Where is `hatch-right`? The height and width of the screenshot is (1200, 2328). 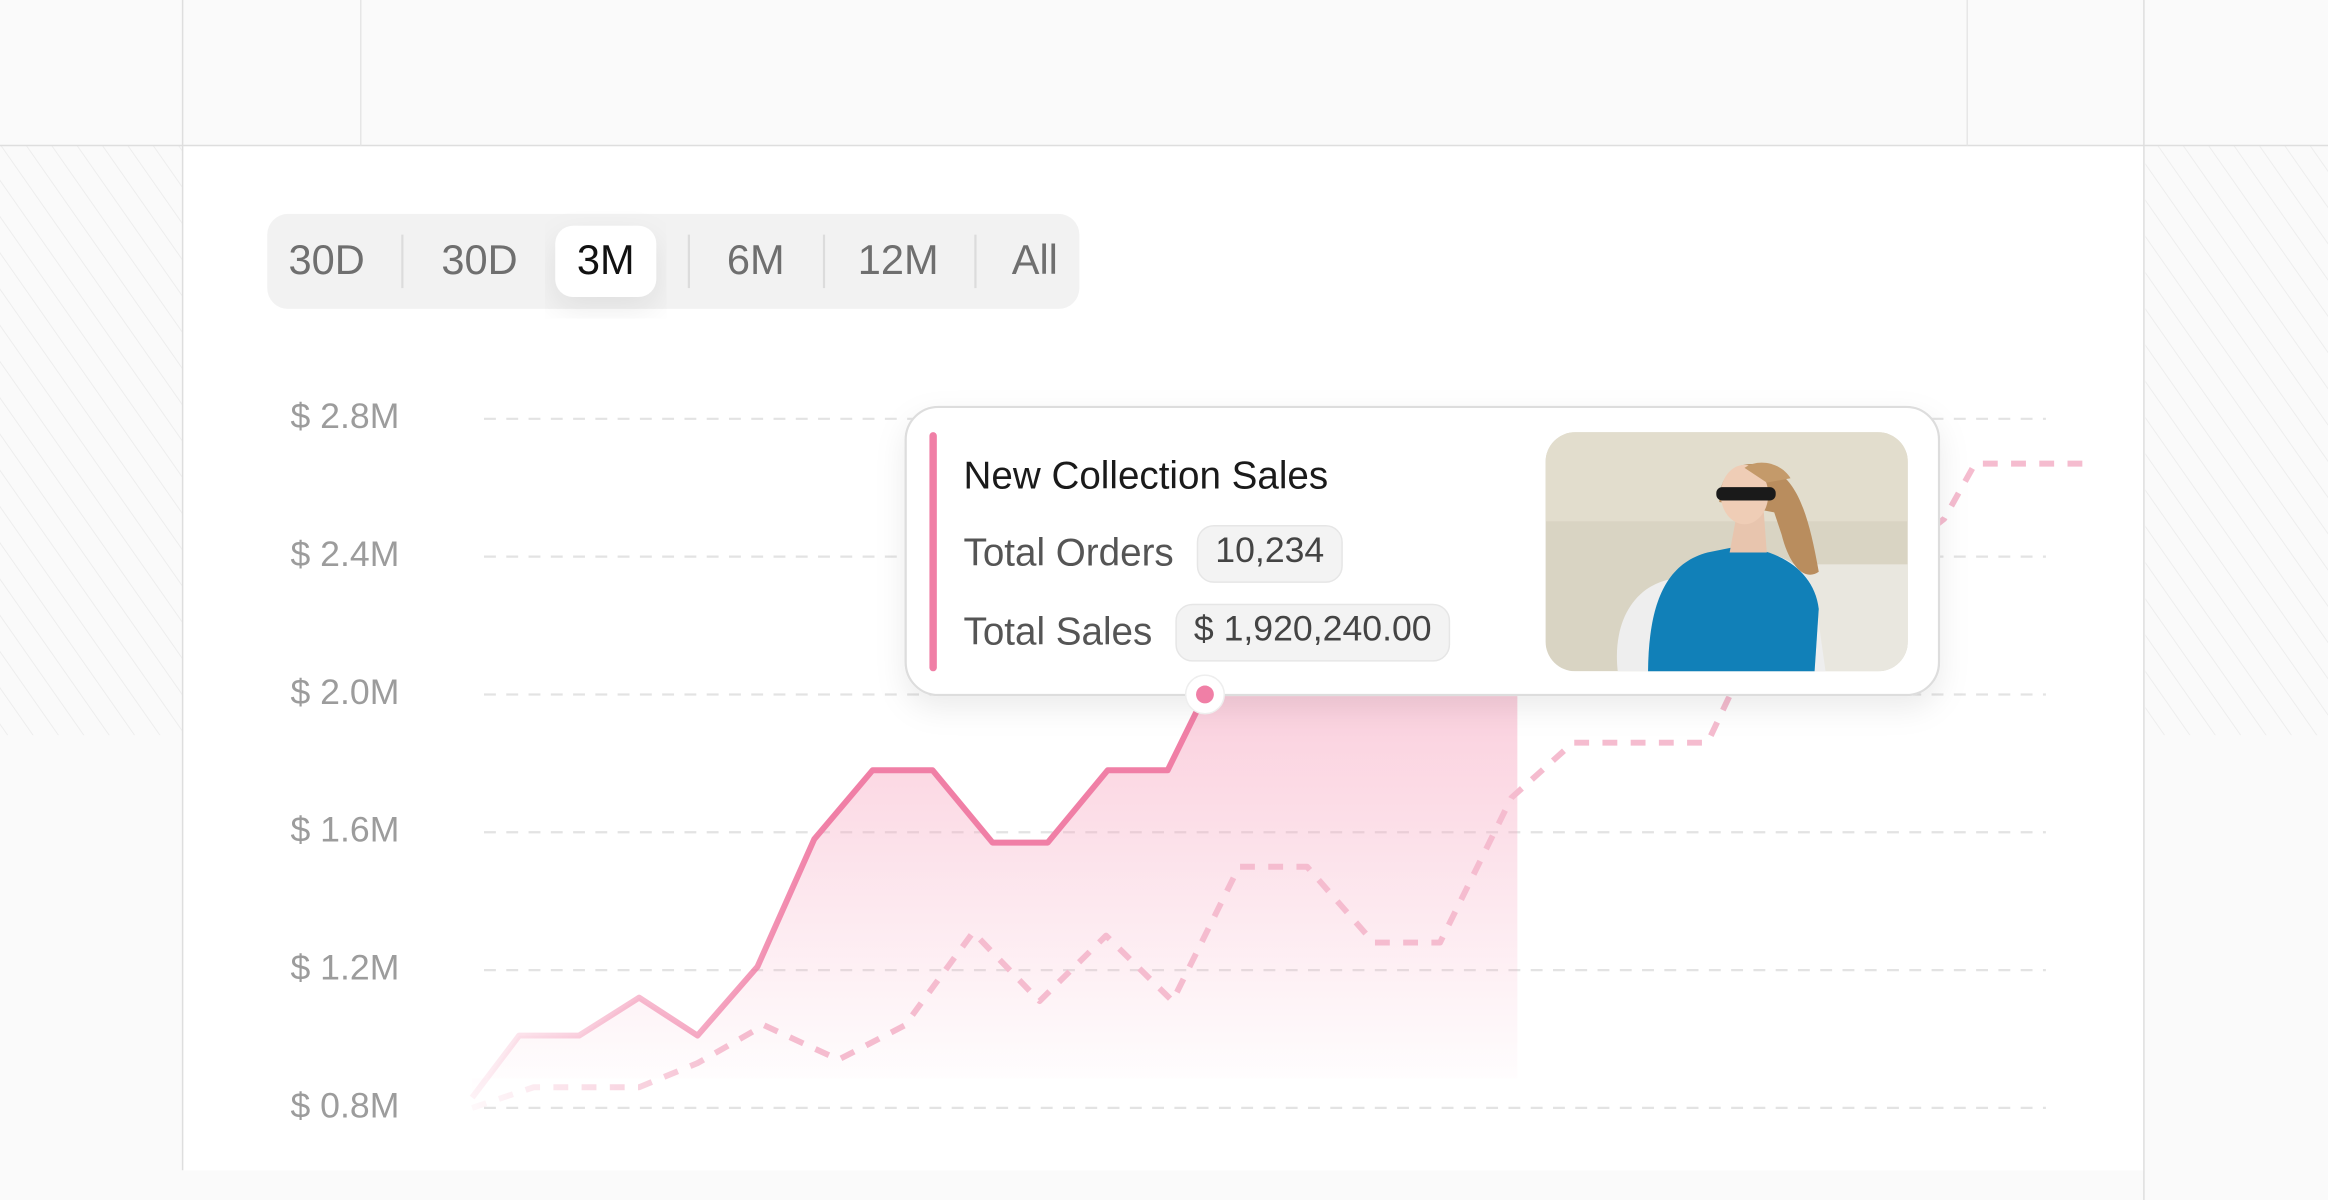 hatch-right is located at coordinates (2236, 440).